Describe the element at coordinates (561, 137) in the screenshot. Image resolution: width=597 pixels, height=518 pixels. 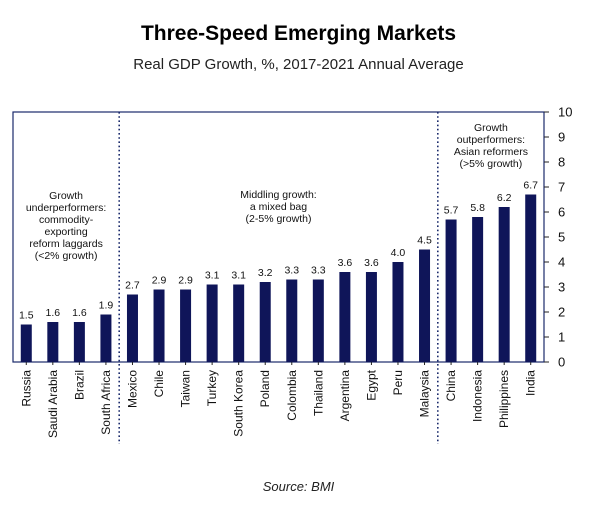
I see `y-tick-label: 9` at that location.